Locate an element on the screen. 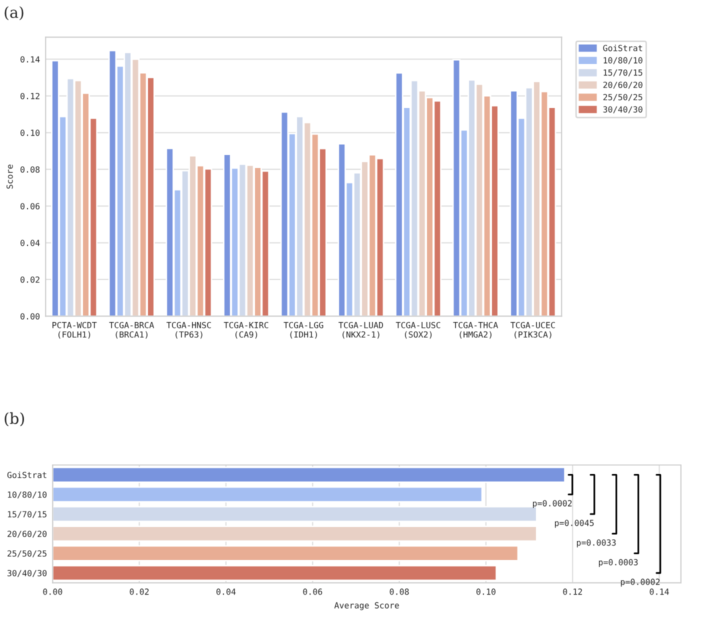  y-tick-label: 30/40/30 is located at coordinates (27, 573).